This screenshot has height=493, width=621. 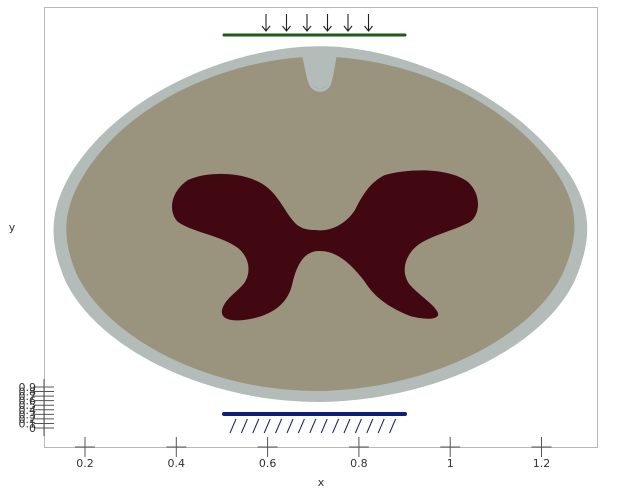 I want to click on y-tick-label: 0.4, so click(x=28, y=410).